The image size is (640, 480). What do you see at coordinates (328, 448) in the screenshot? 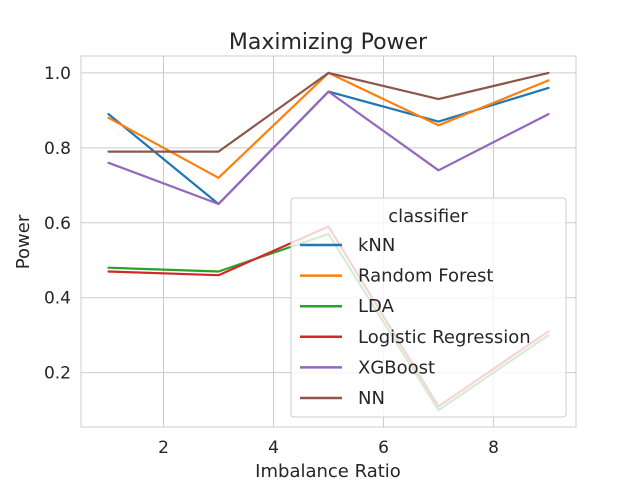
I see `x-tick-labels: 2 4 6 8` at bounding box center [328, 448].